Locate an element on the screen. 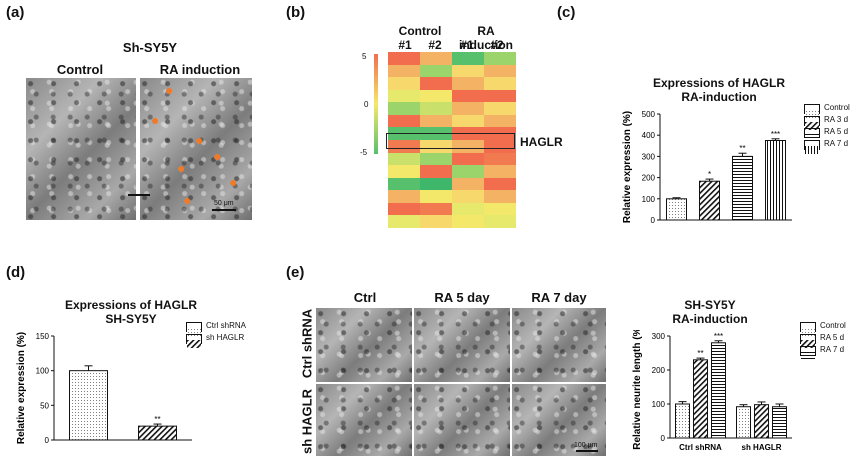 The height and width of the screenshot is (467, 850). heatmap-highlight-box is located at coordinates (450, 141).